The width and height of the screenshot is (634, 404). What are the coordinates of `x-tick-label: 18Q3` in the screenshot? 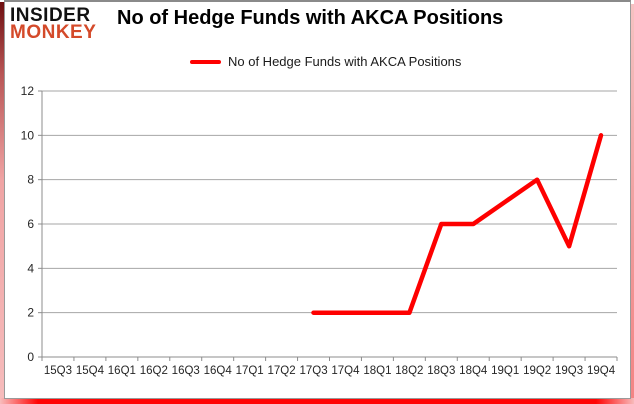 It's located at (441, 371).